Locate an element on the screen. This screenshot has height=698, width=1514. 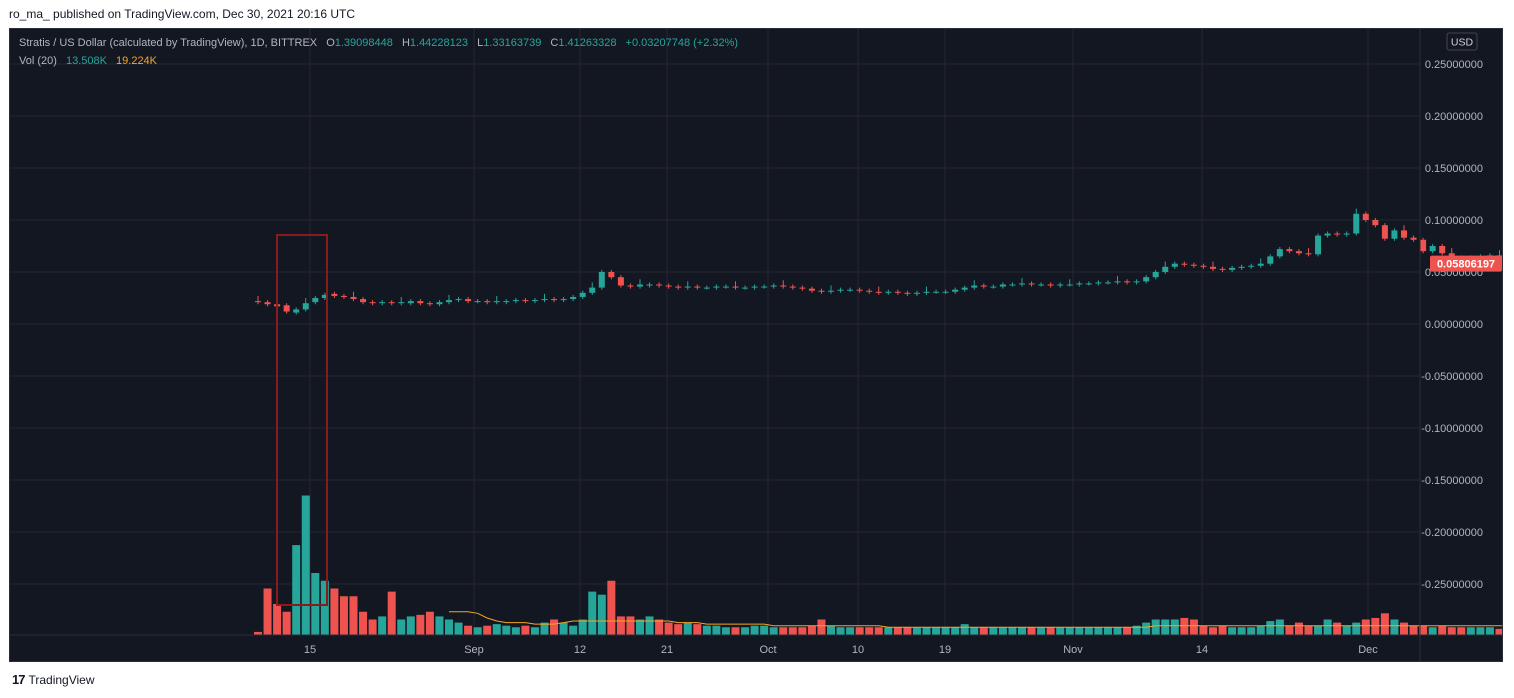
footer-brand: TradingView is located at coordinates (61, 679).